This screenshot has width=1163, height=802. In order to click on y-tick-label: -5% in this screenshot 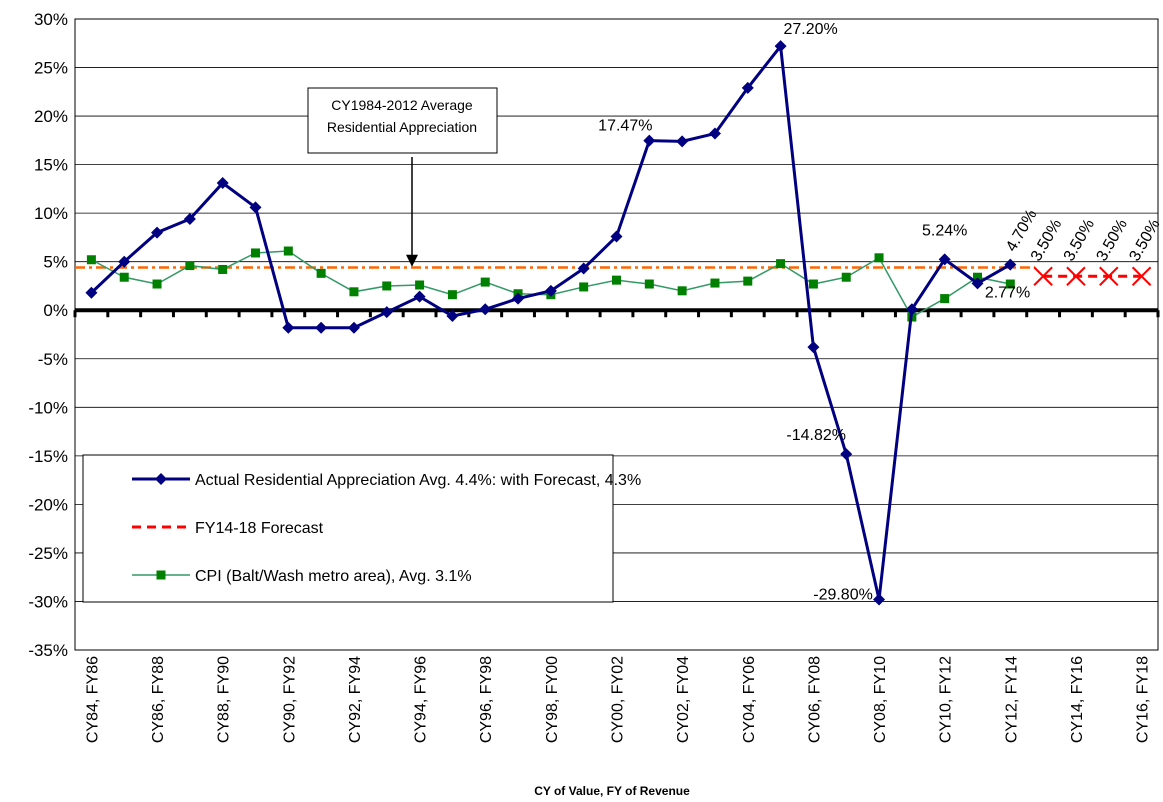, I will do `click(53, 359)`.